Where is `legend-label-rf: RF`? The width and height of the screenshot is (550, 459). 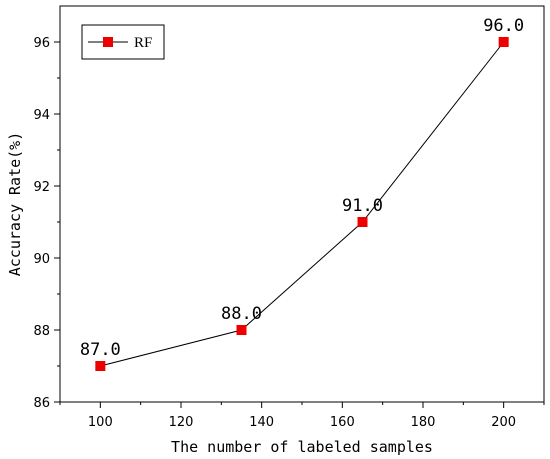 legend-label-rf: RF is located at coordinates (143, 43).